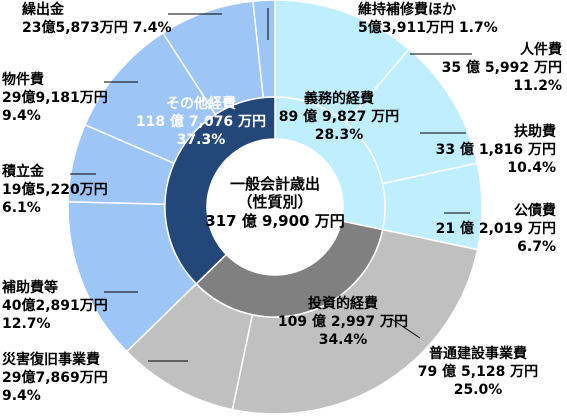 The height and width of the screenshot is (417, 567). What do you see at coordinates (343, 321) in the screenshot?
I see `inner-label-1: 投資的経費 109 億 2,997 万円 34.4%` at bounding box center [343, 321].